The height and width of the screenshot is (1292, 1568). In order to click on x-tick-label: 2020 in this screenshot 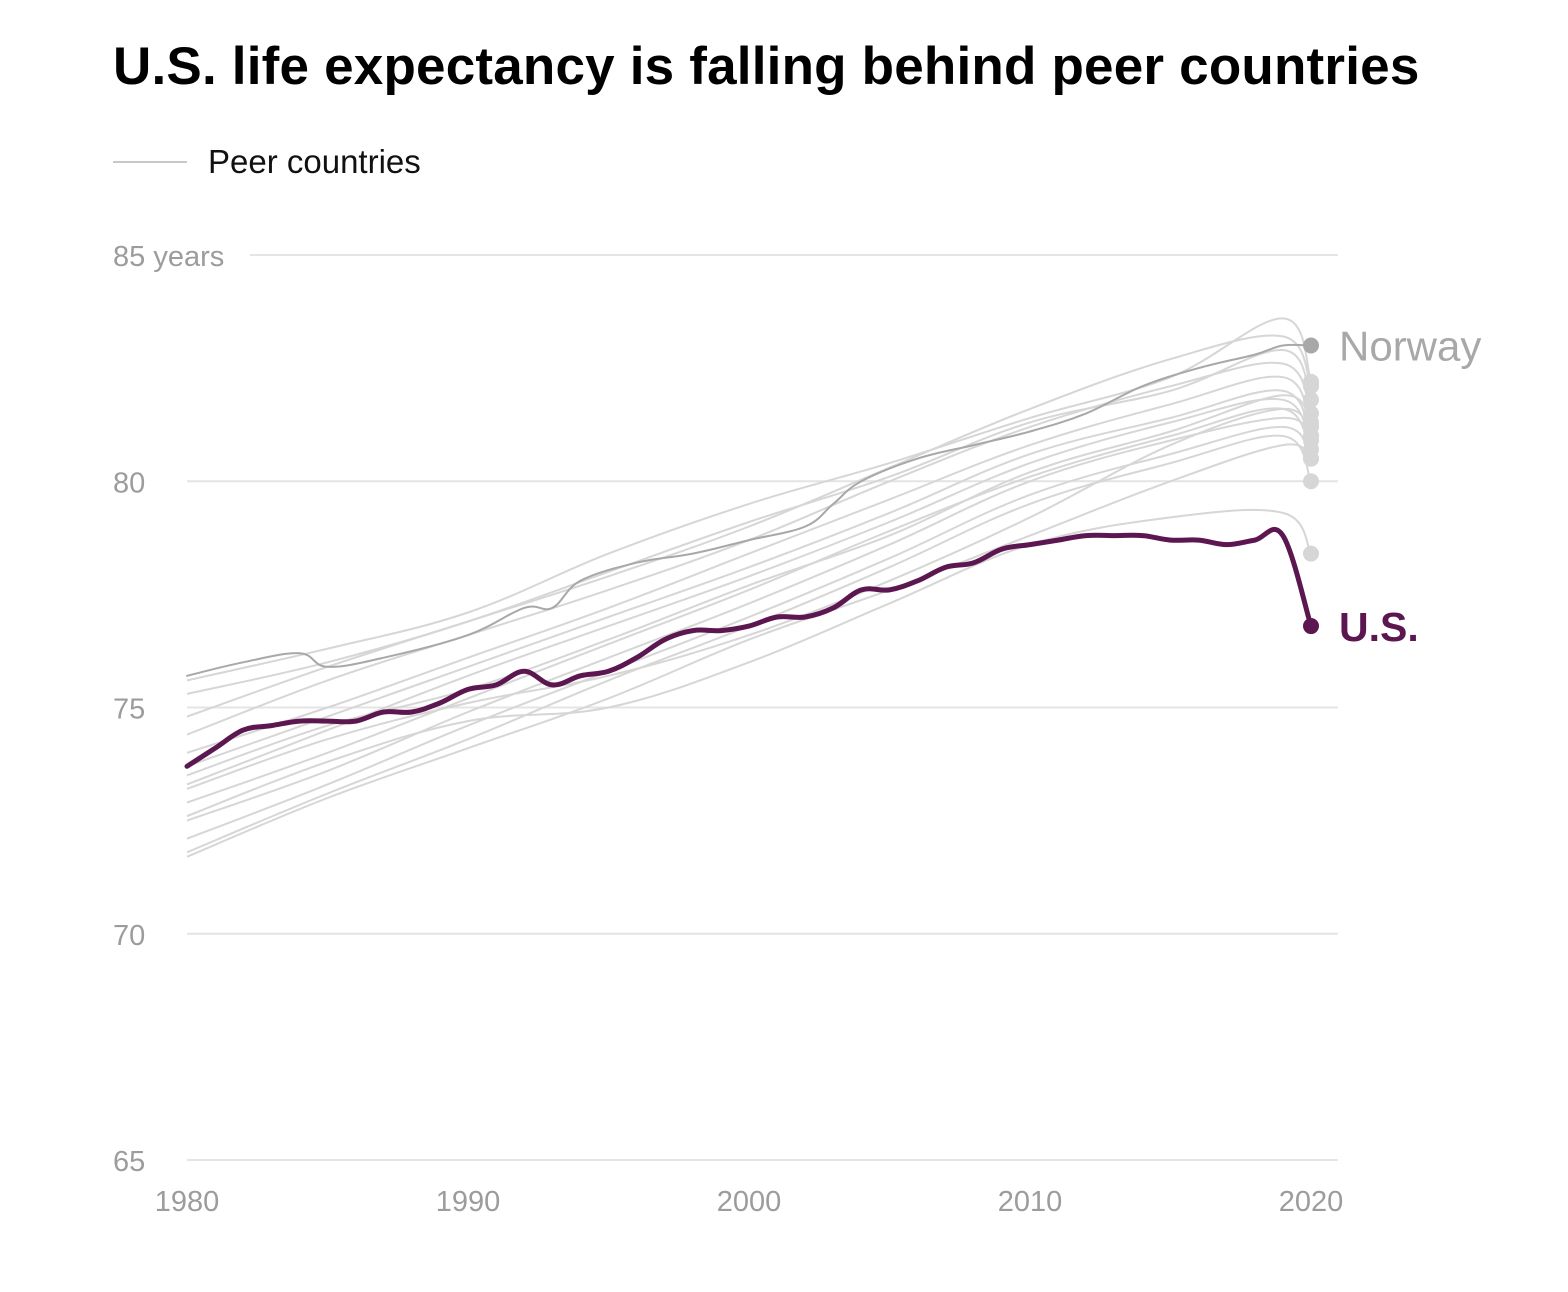, I will do `click(1311, 1202)`.